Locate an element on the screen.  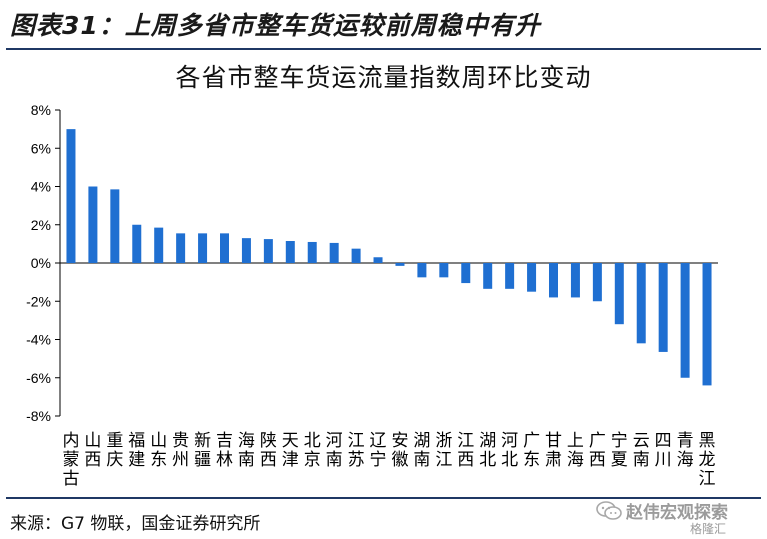
x-tick-label: 上海 is located at coordinates (575, 450).